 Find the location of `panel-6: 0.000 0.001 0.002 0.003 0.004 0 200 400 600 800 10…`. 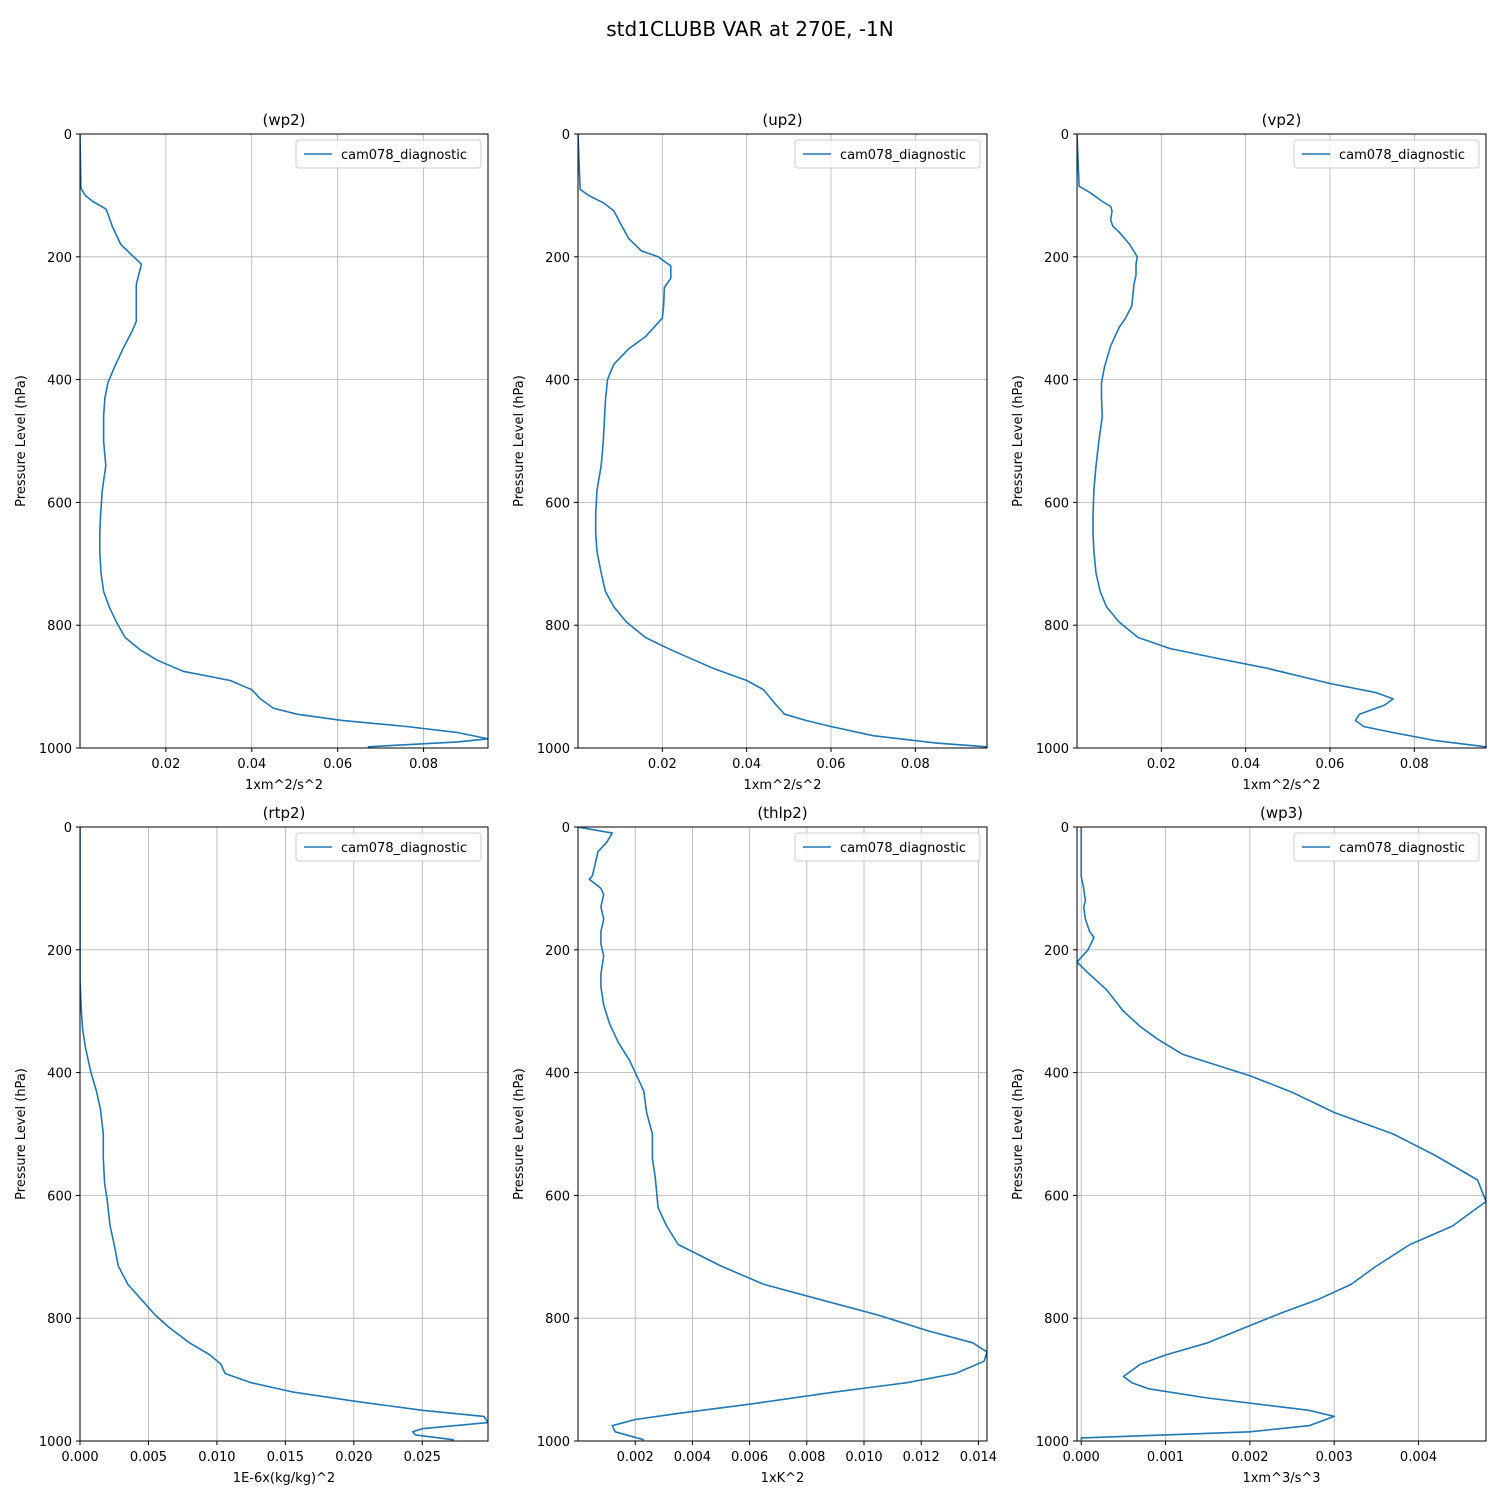

panel-6: 0.000 0.001 0.002 0.003 0.004 0 200 400 600 800 10… is located at coordinates (1249, 1145).